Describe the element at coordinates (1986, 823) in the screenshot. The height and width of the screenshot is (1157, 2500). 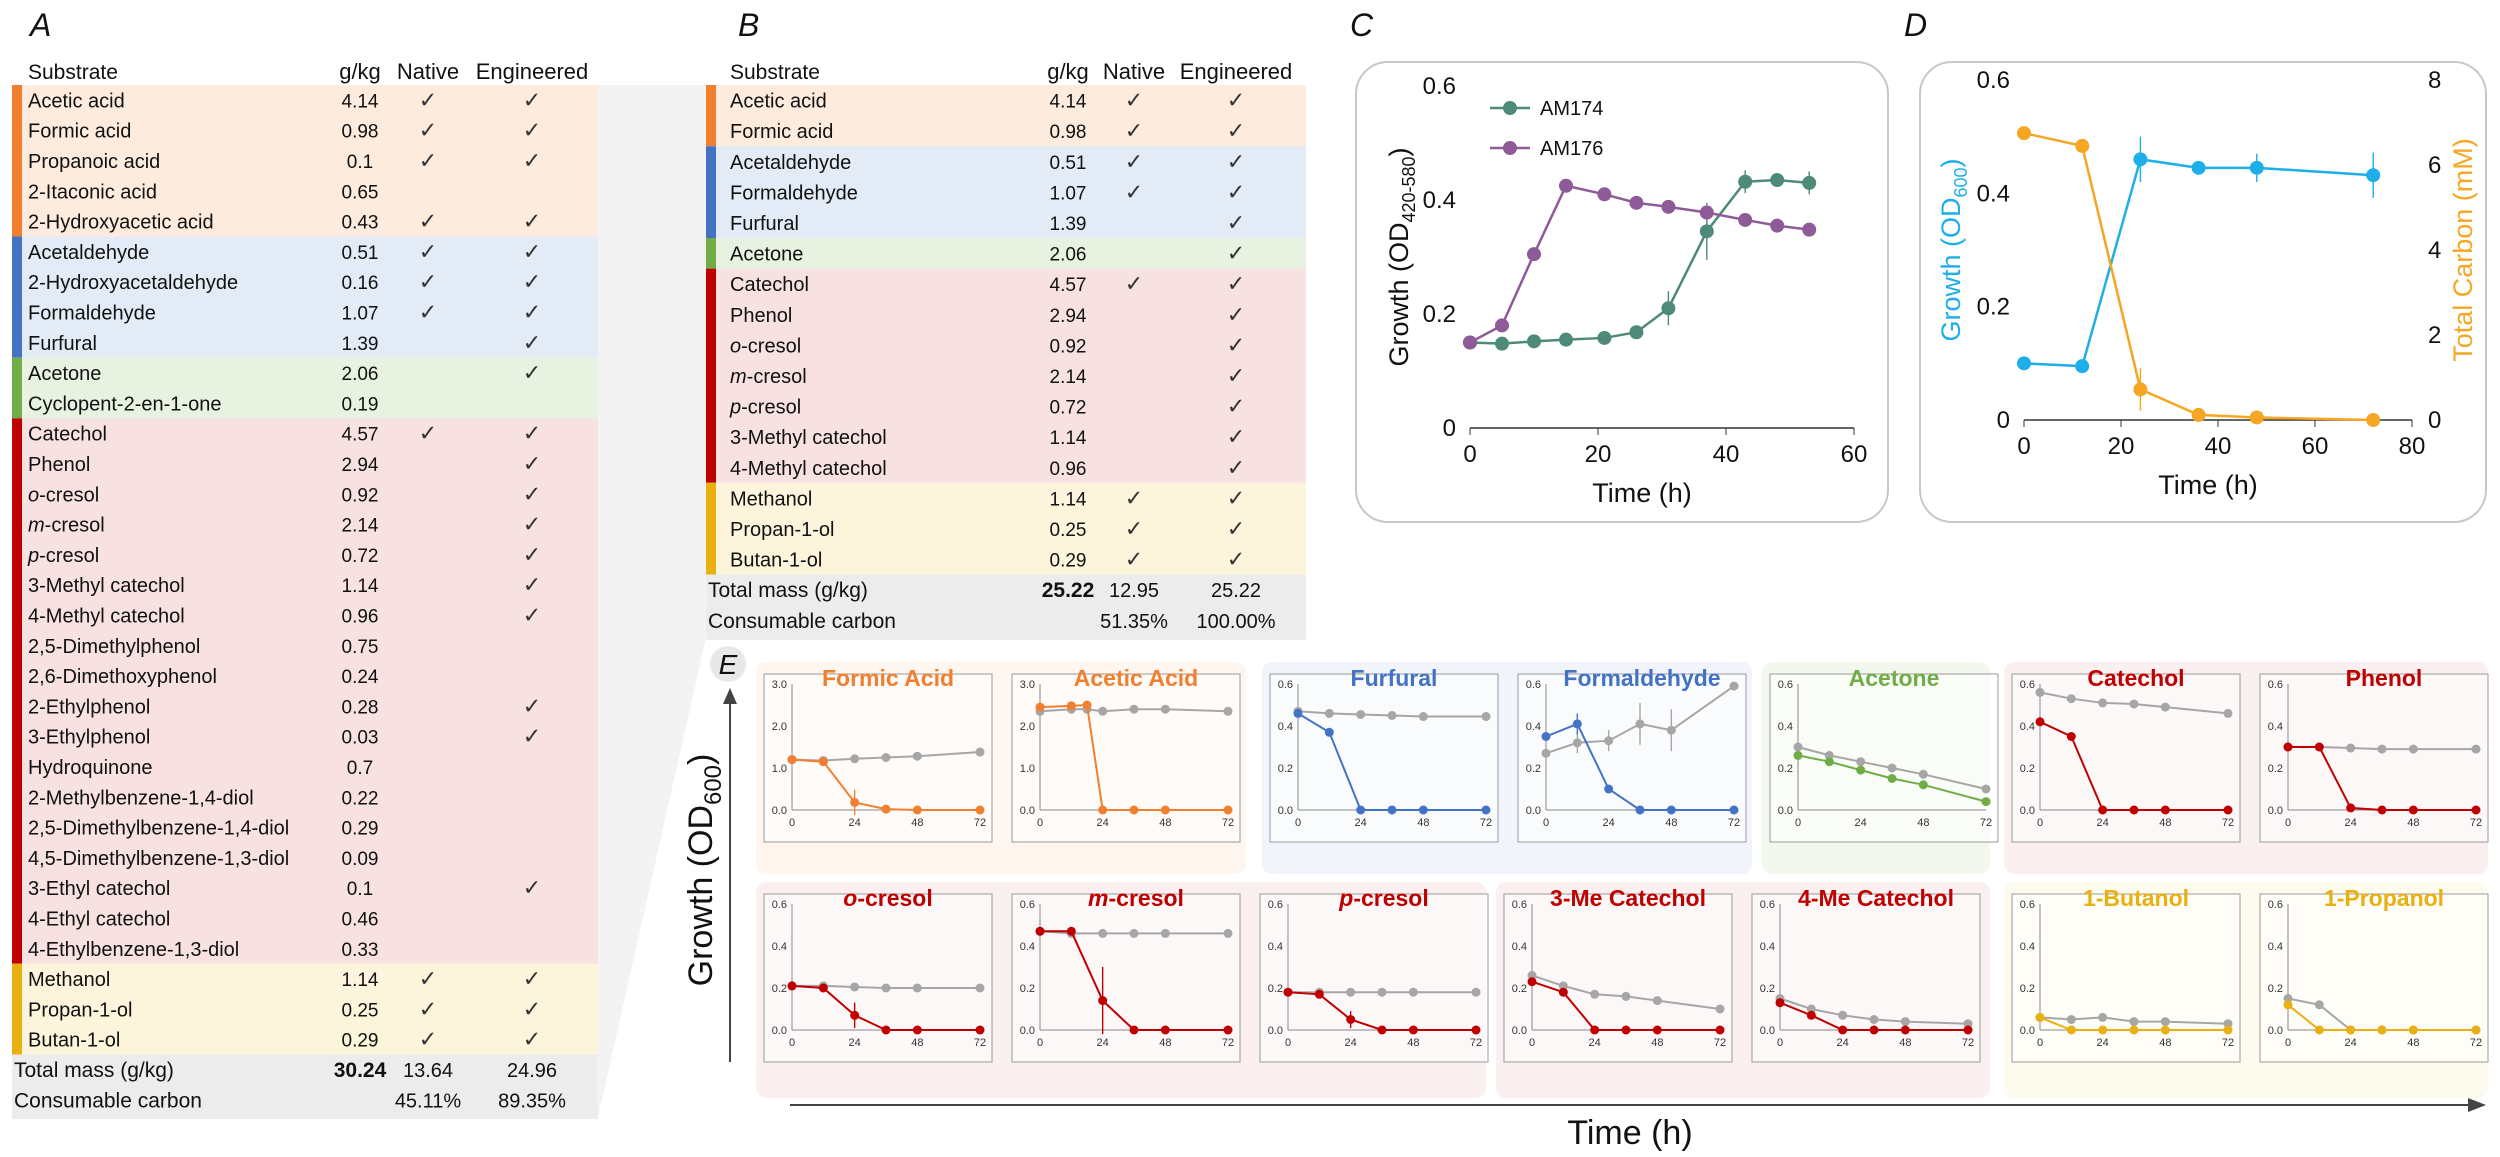
I see `x-tick-label: 72` at that location.